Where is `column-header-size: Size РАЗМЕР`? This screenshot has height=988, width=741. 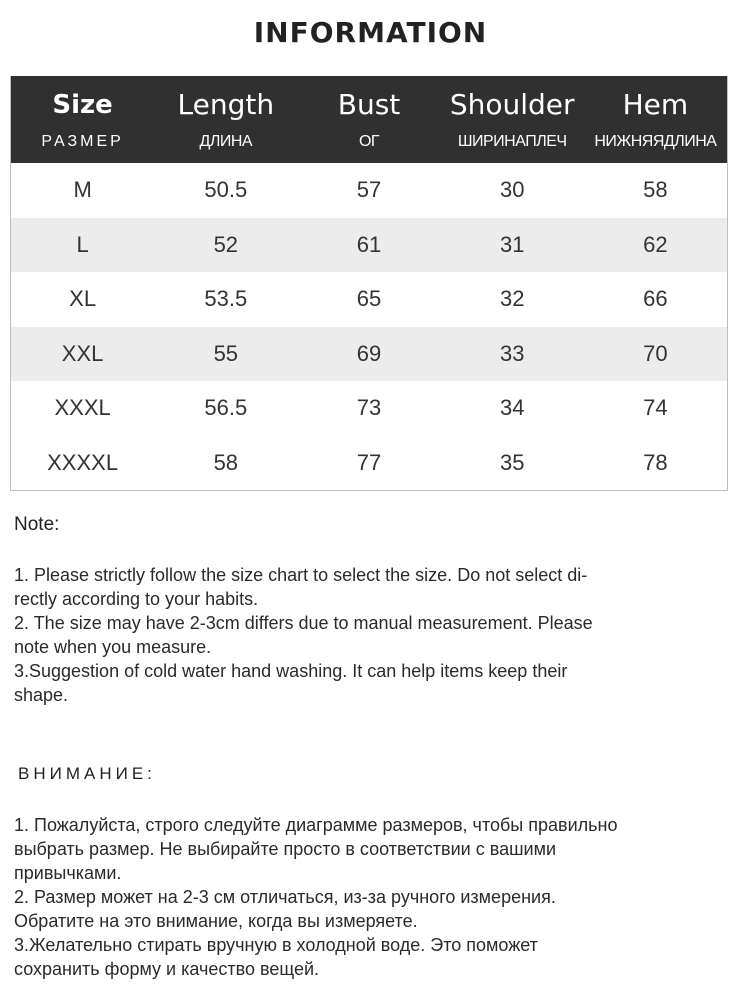 column-header-size: Size РАЗМЕР is located at coordinates (82, 119).